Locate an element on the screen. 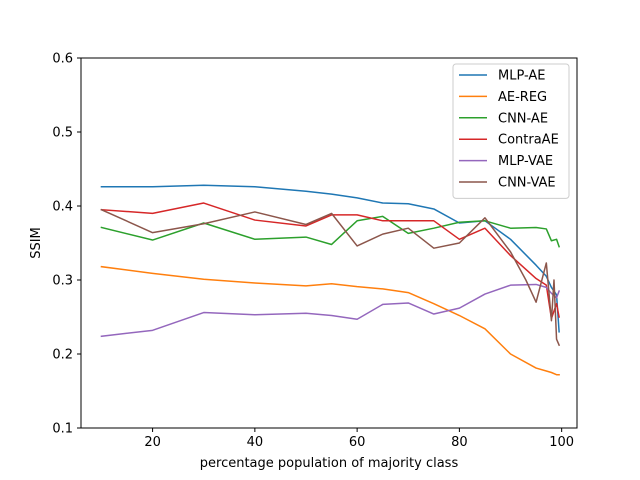 Image resolution: width=640 pixels, height=480 pixels. legend: MLP-AE AE-REG CNN-AE ContraAE MLP-VAE CNN-VAE is located at coordinates (511, 131).